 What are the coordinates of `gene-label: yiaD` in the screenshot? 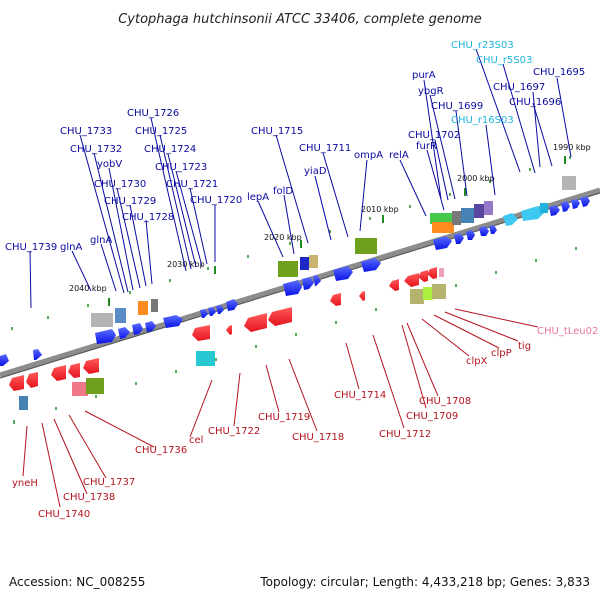 It's located at (315, 171).